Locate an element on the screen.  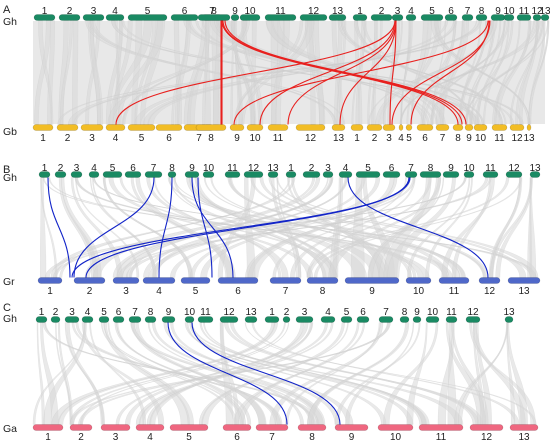
bottom-c-chromosome-label: 7 is located at coordinates (272, 437).